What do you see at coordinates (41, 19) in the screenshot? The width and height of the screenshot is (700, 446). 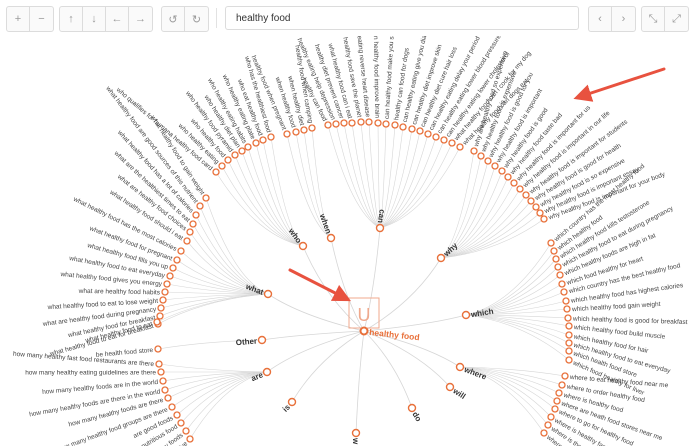 I see `zoom-out-button: −` at bounding box center [41, 19].